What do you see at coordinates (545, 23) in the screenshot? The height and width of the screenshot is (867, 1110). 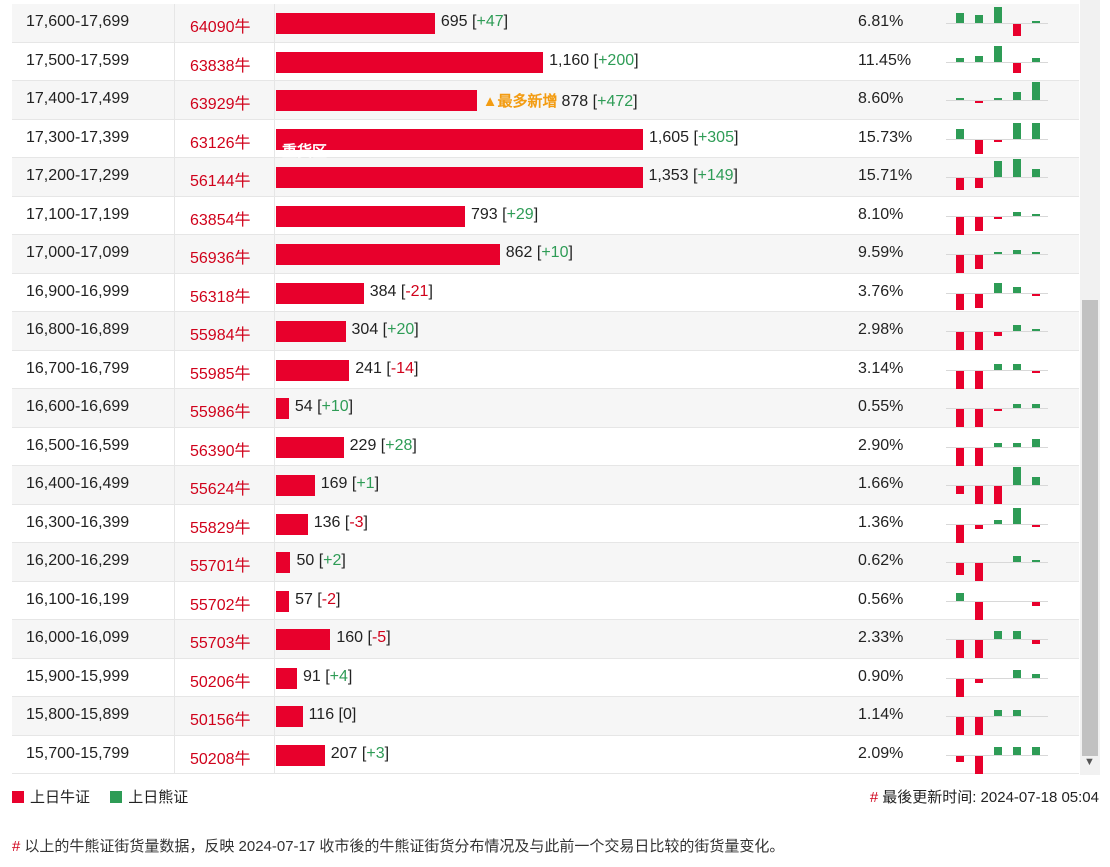 I see `table-row: 17,600-17,699 64090牛 695 [+47] 6.81%` at bounding box center [545, 23].